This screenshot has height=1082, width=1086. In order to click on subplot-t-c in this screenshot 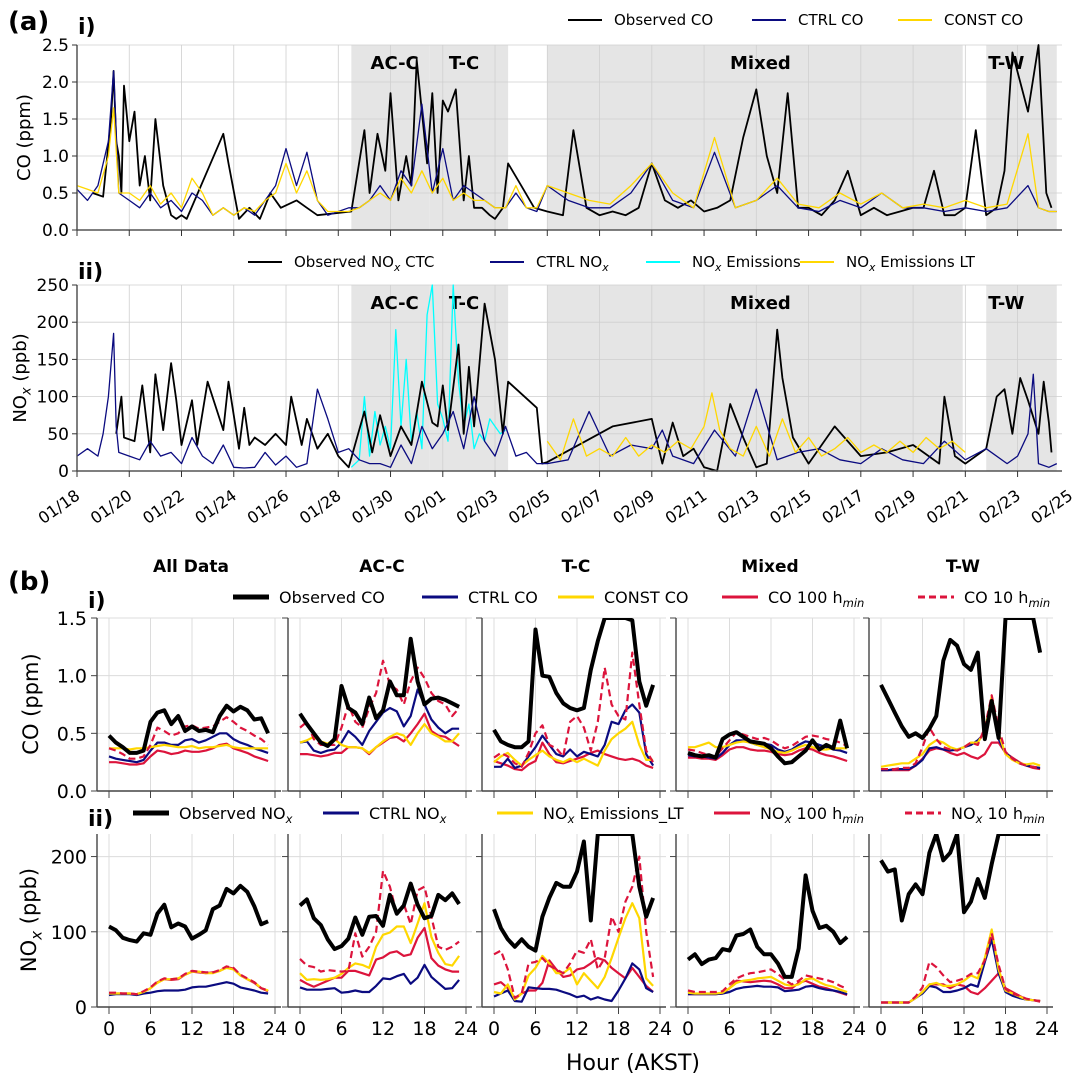, I will do `click(571, 707)`.